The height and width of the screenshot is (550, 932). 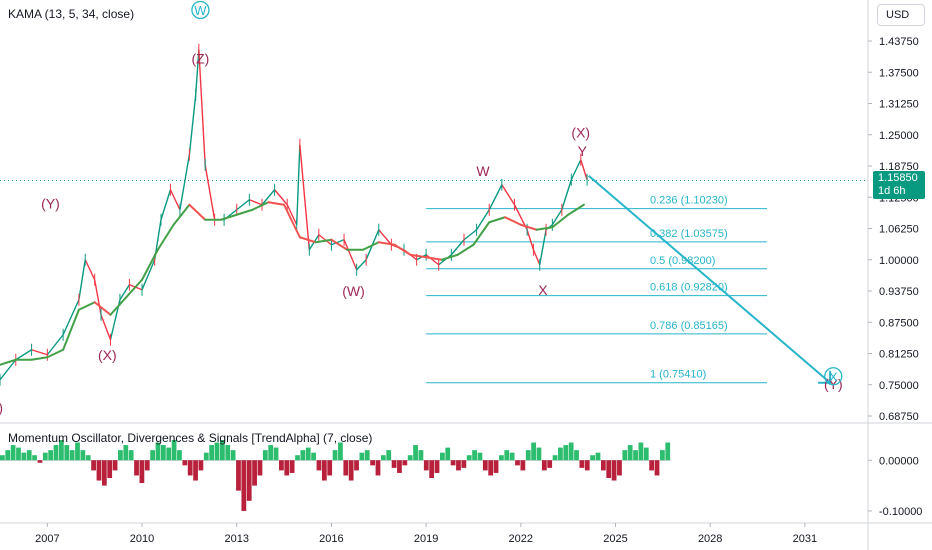 I want to click on wave-circle-label: X, so click(x=833, y=376).